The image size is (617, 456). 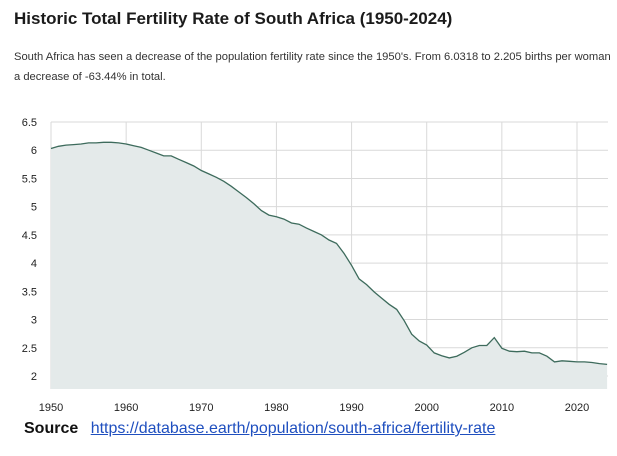 What do you see at coordinates (29, 179) in the screenshot?
I see `y-tick-label: 5.5` at bounding box center [29, 179].